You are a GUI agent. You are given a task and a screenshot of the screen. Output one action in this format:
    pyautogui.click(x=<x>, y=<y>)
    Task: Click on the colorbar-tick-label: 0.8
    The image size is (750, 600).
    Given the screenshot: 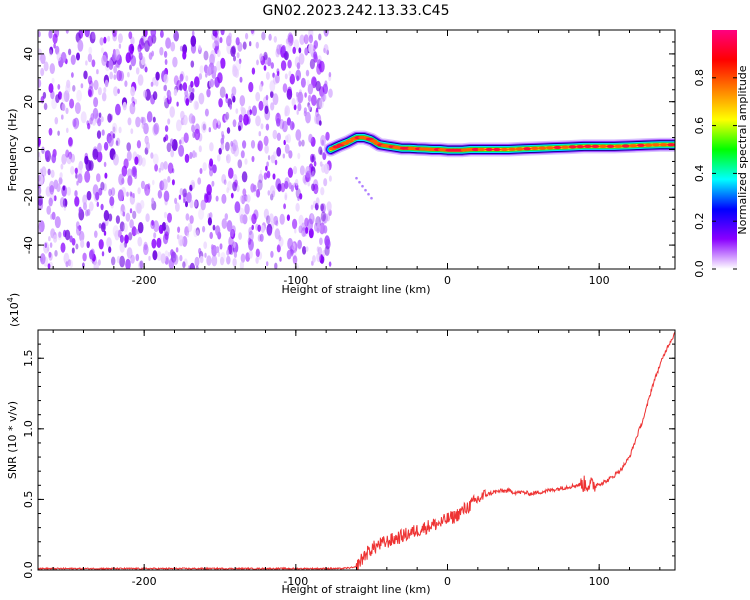 What is the action you would take?
    pyautogui.click(x=699, y=78)
    